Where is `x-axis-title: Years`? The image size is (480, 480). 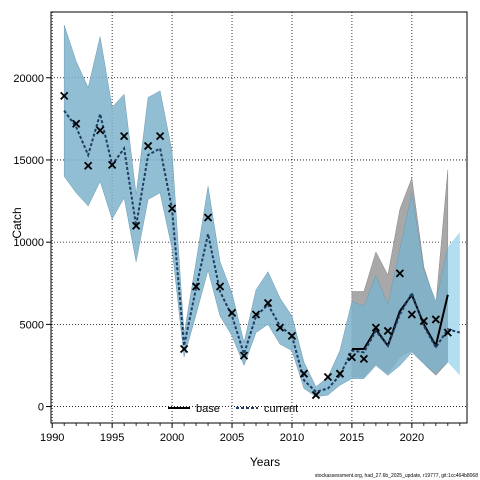
x-axis-title: Years is located at coordinates (265, 462).